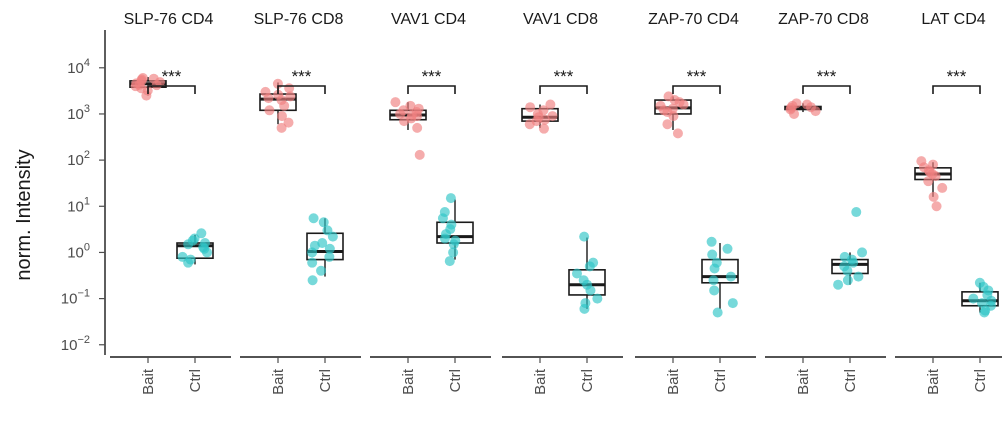 The width and height of the screenshot is (1002, 434). Describe the element at coordinates (299, 19) in the screenshot. I see `panel-title: SLP-76 CD8` at that location.